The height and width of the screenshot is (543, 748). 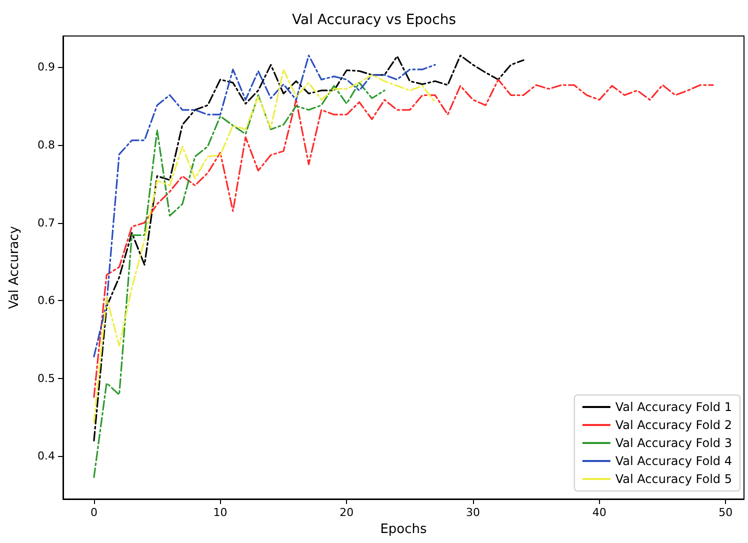 What do you see at coordinates (94, 512) in the screenshot?
I see `x-tick-label: 0` at bounding box center [94, 512].